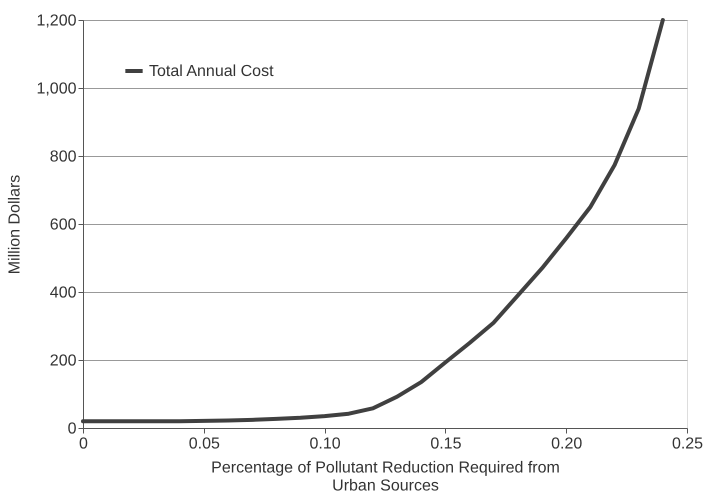 The width and height of the screenshot is (725, 498). What do you see at coordinates (83, 444) in the screenshot?
I see `x-tick-label: 0` at bounding box center [83, 444].